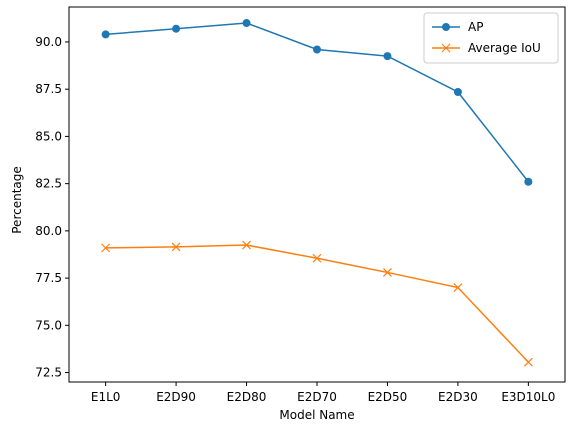 The image size is (584, 432). Describe the element at coordinates (528, 397) in the screenshot. I see `x-tick-label: E3D10L0` at that location.